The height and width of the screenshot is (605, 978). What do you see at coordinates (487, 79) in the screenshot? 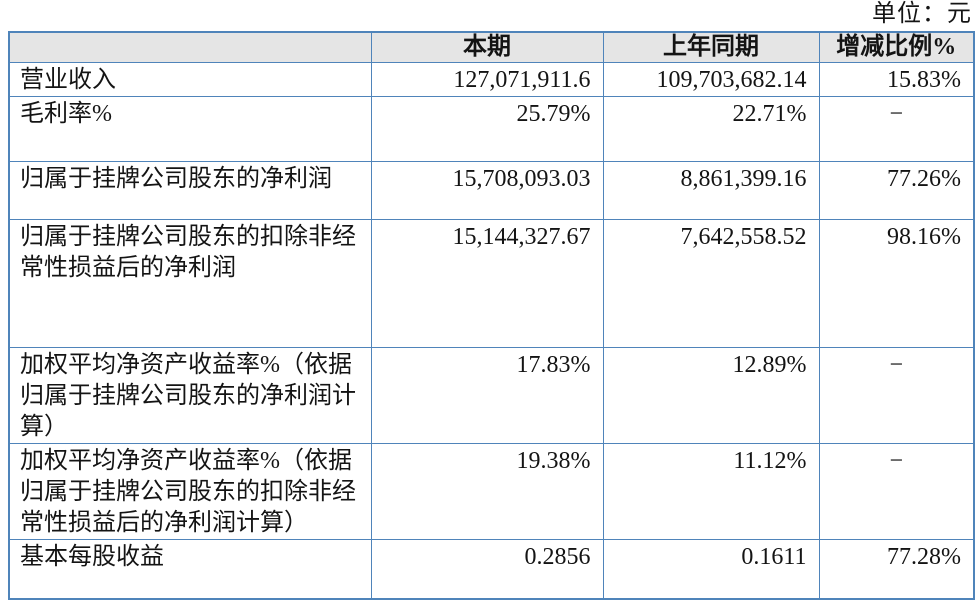
I see `current-period-cell: 127,071,911.6` at bounding box center [487, 79].